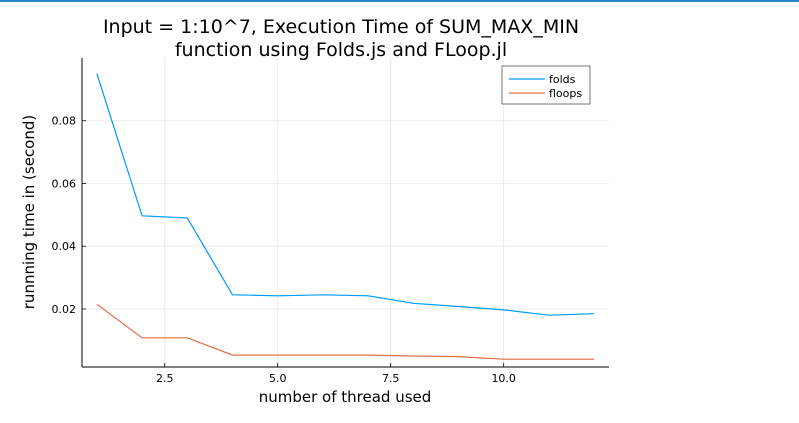  What do you see at coordinates (64, 121) in the screenshot?
I see `y-tick-label: 0.08` at bounding box center [64, 121].